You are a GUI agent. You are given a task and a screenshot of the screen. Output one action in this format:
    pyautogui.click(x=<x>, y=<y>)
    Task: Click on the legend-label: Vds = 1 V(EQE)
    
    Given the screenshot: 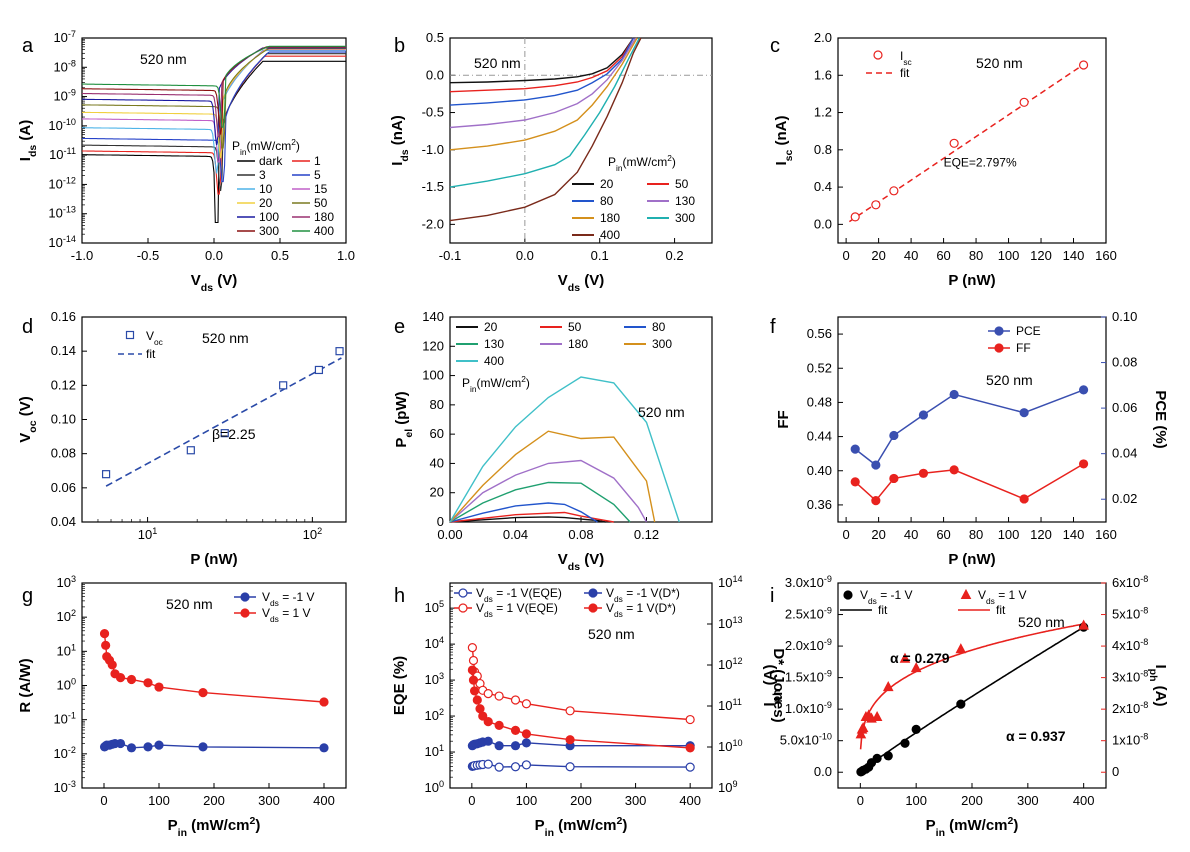 What is the action you would take?
    pyautogui.click(x=517, y=610)
    